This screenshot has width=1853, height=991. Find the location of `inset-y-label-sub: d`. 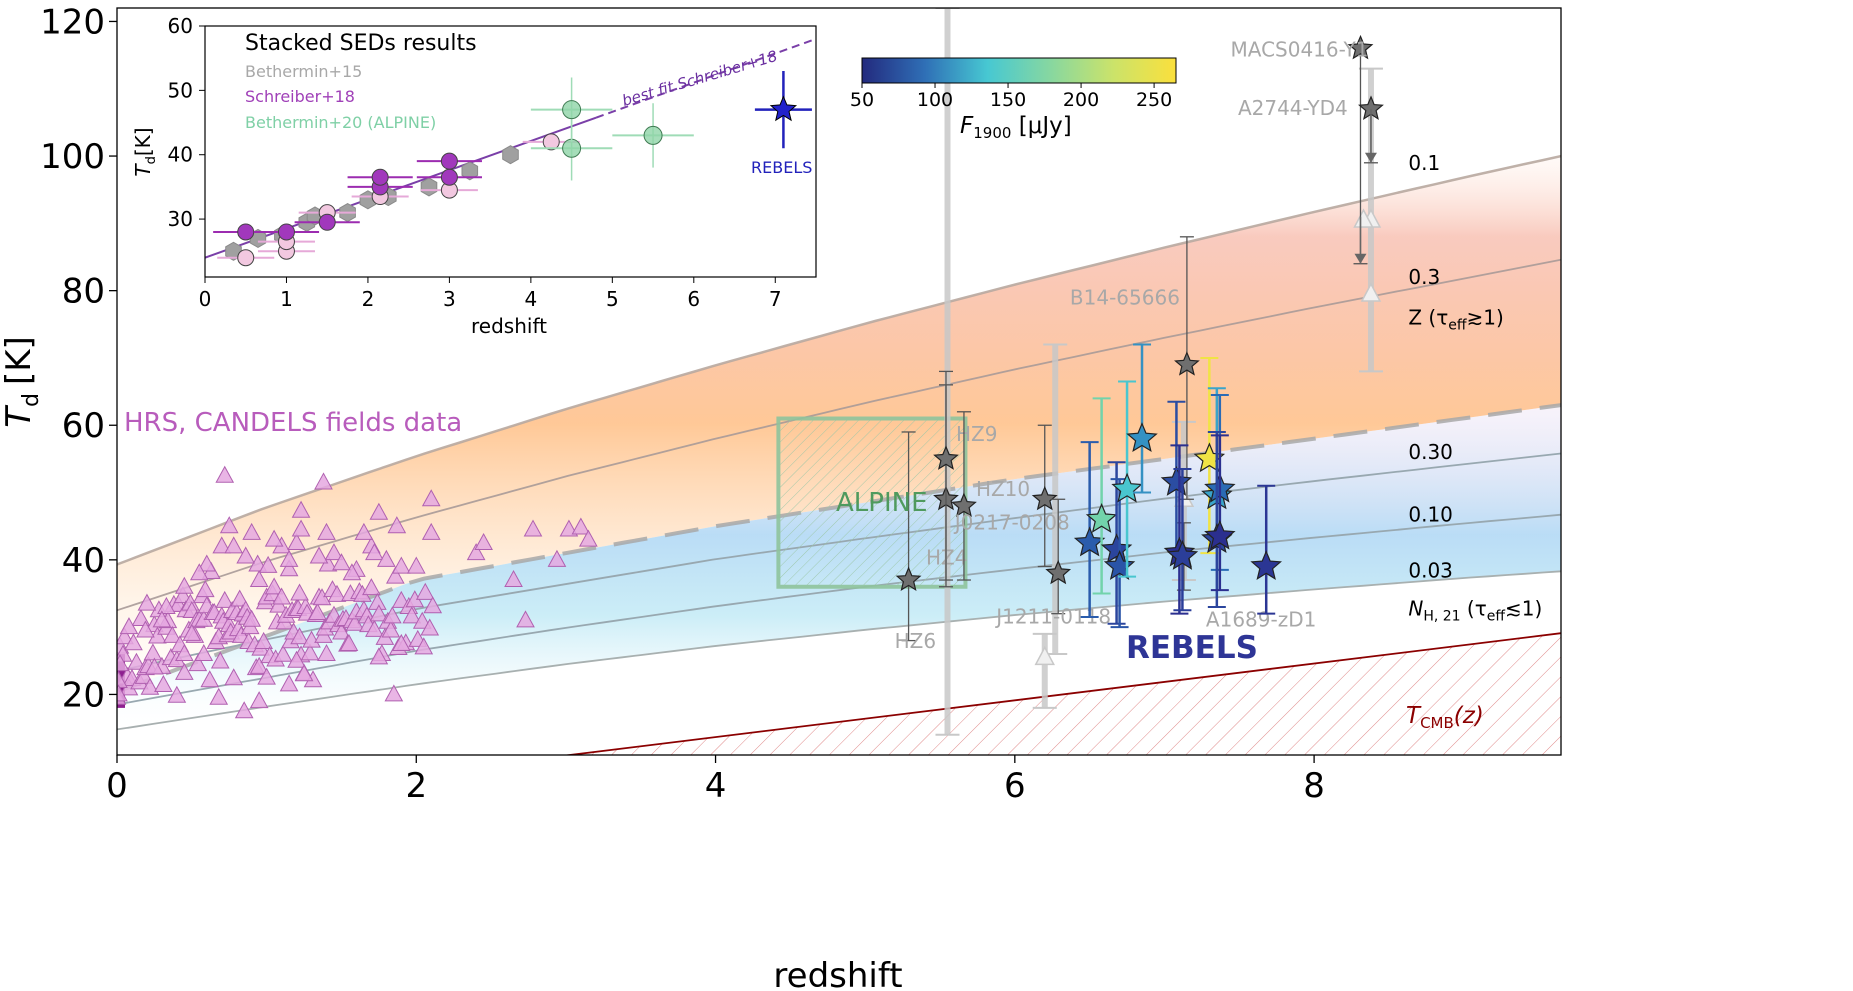

inset-y-label-sub: d is located at coordinates (151, 160).